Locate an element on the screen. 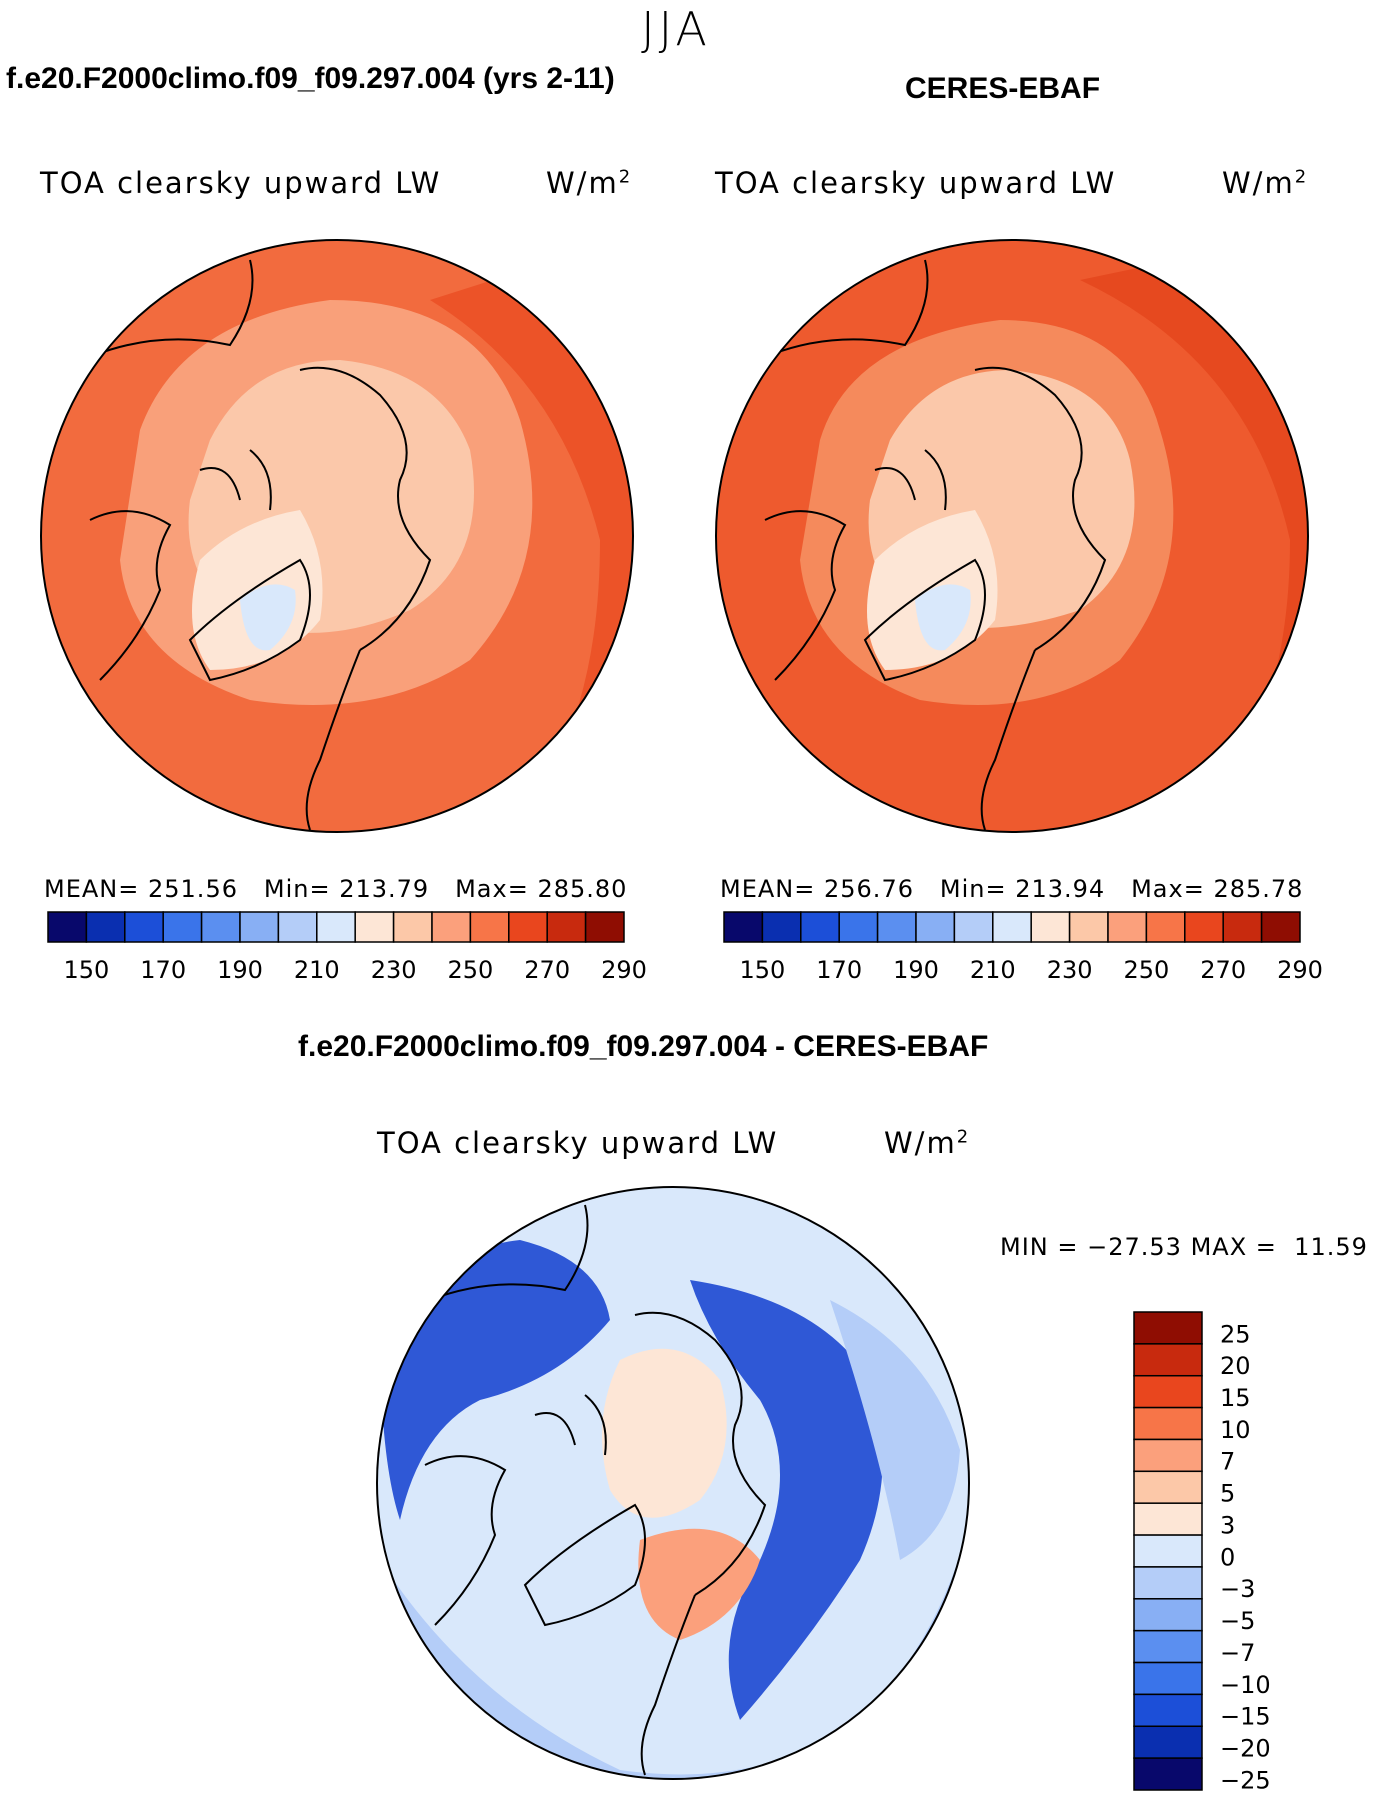 The width and height of the screenshot is (1391, 1800). model-map-border is located at coordinates (337, 536).